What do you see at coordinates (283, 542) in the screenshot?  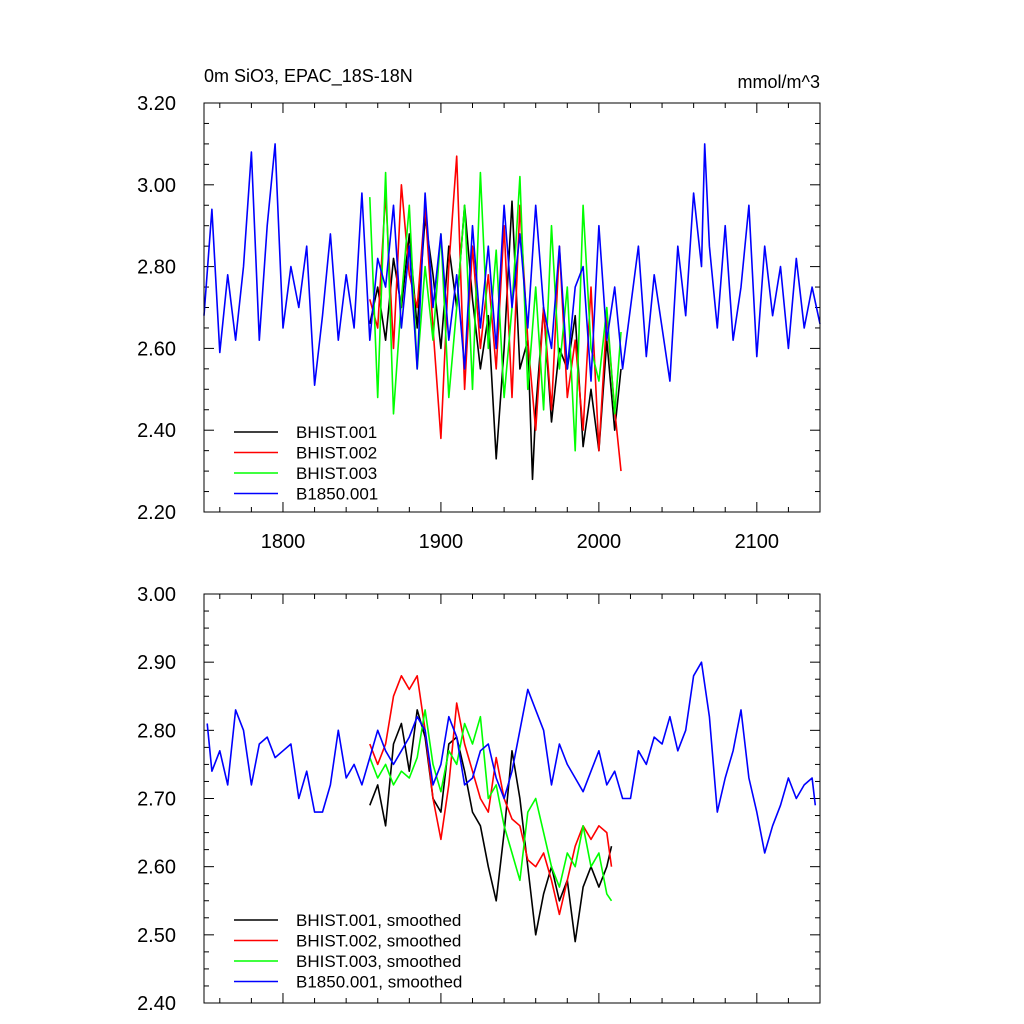 I see `x-tick-label: 1800` at bounding box center [283, 542].